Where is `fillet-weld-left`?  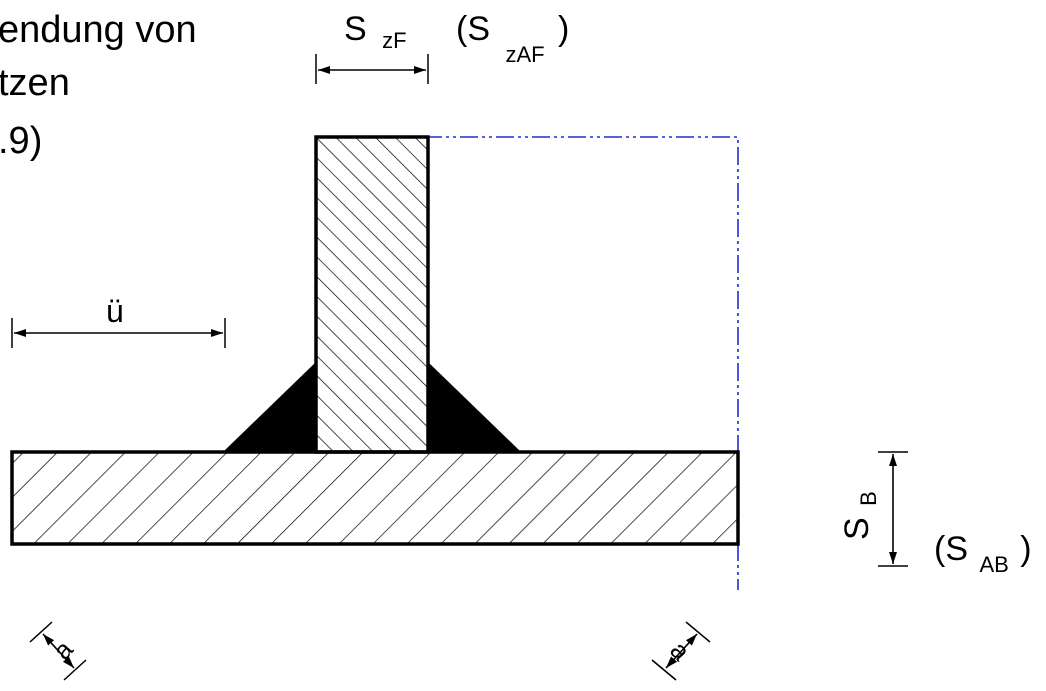 fillet-weld-left is located at coordinates (270, 406).